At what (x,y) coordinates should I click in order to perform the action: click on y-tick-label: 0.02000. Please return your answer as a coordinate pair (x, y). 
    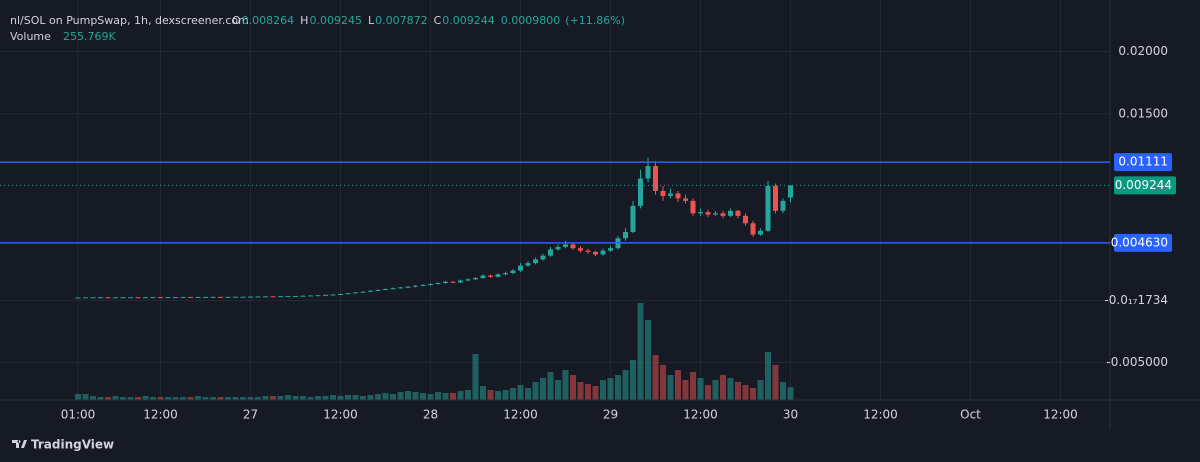
    Looking at the image, I should click on (1143, 51).